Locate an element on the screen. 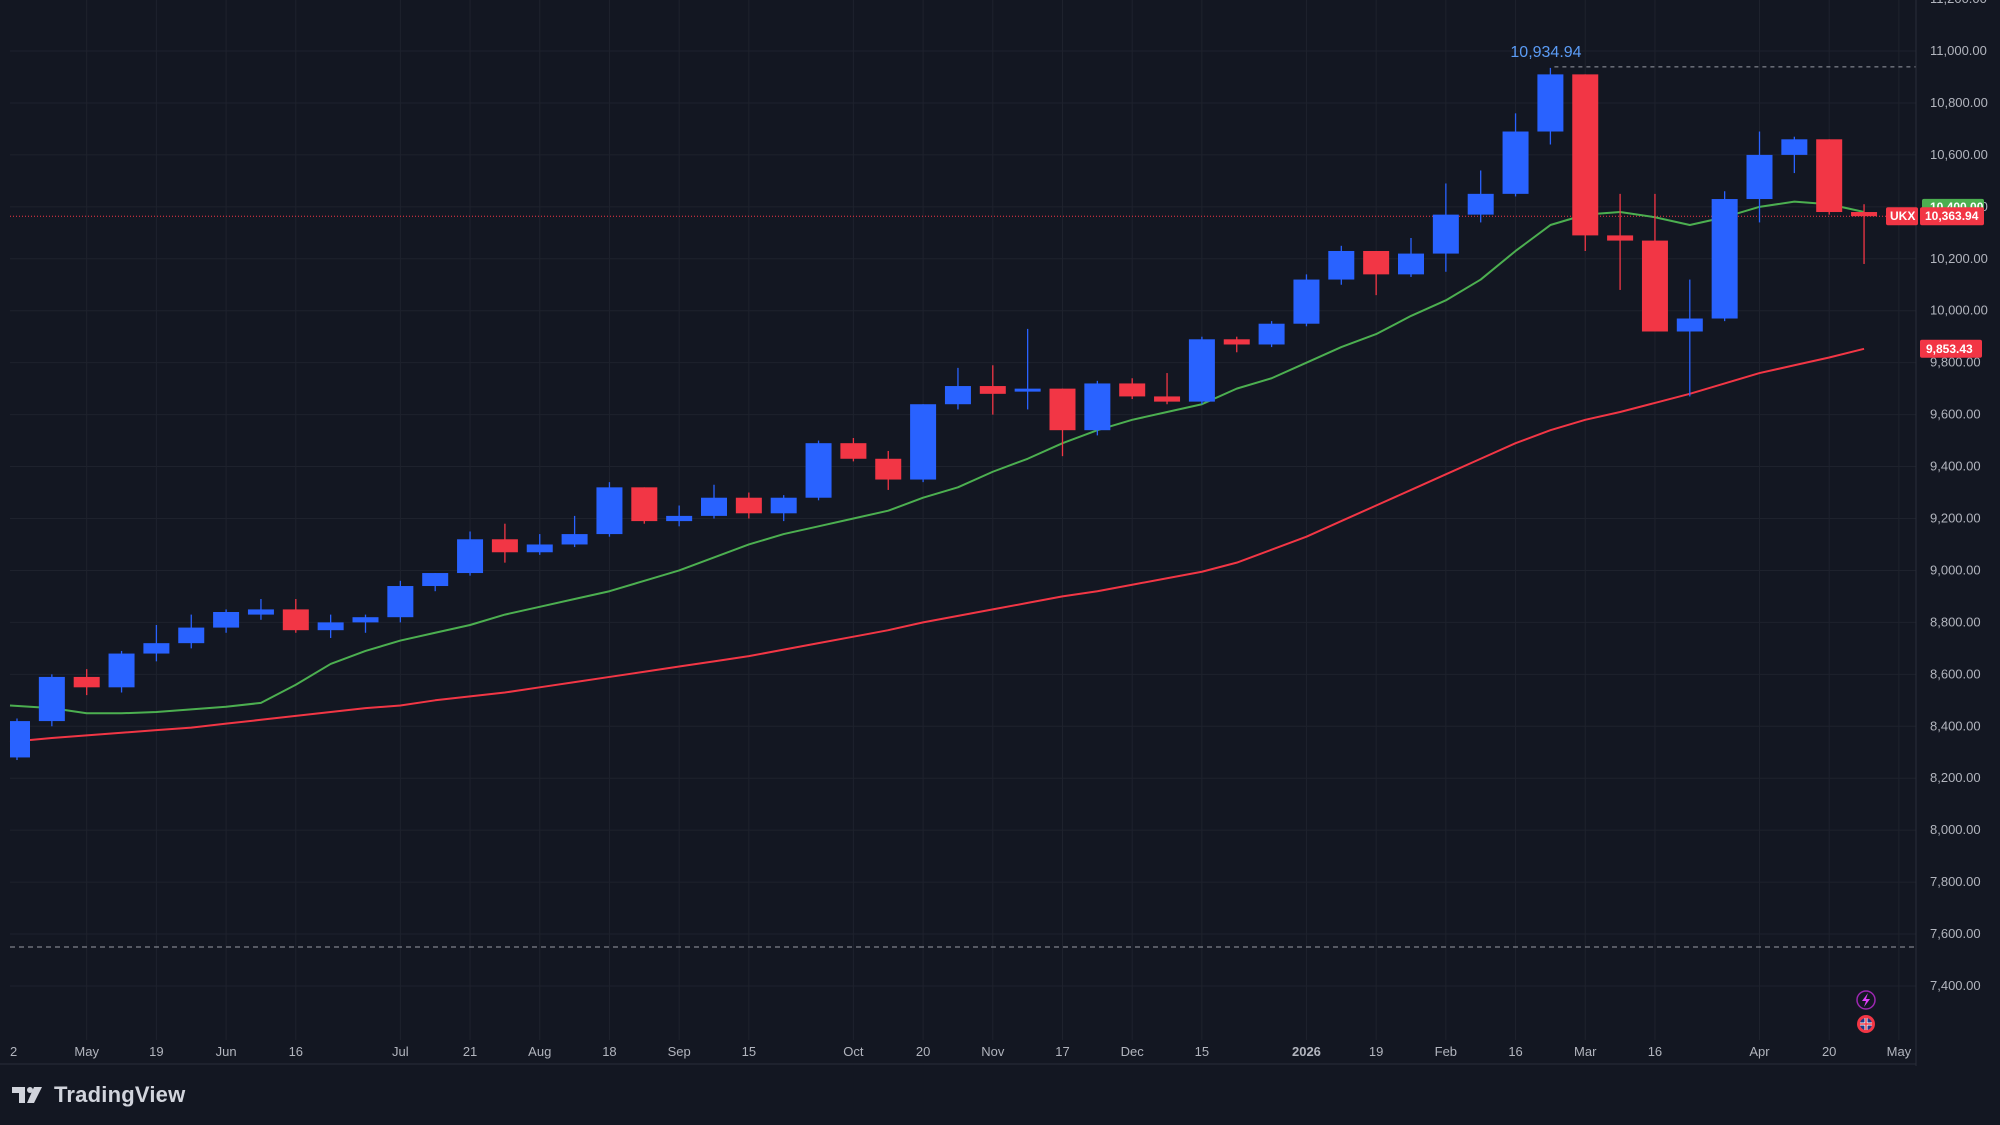  uk-flag-icon is located at coordinates (1866, 1024).